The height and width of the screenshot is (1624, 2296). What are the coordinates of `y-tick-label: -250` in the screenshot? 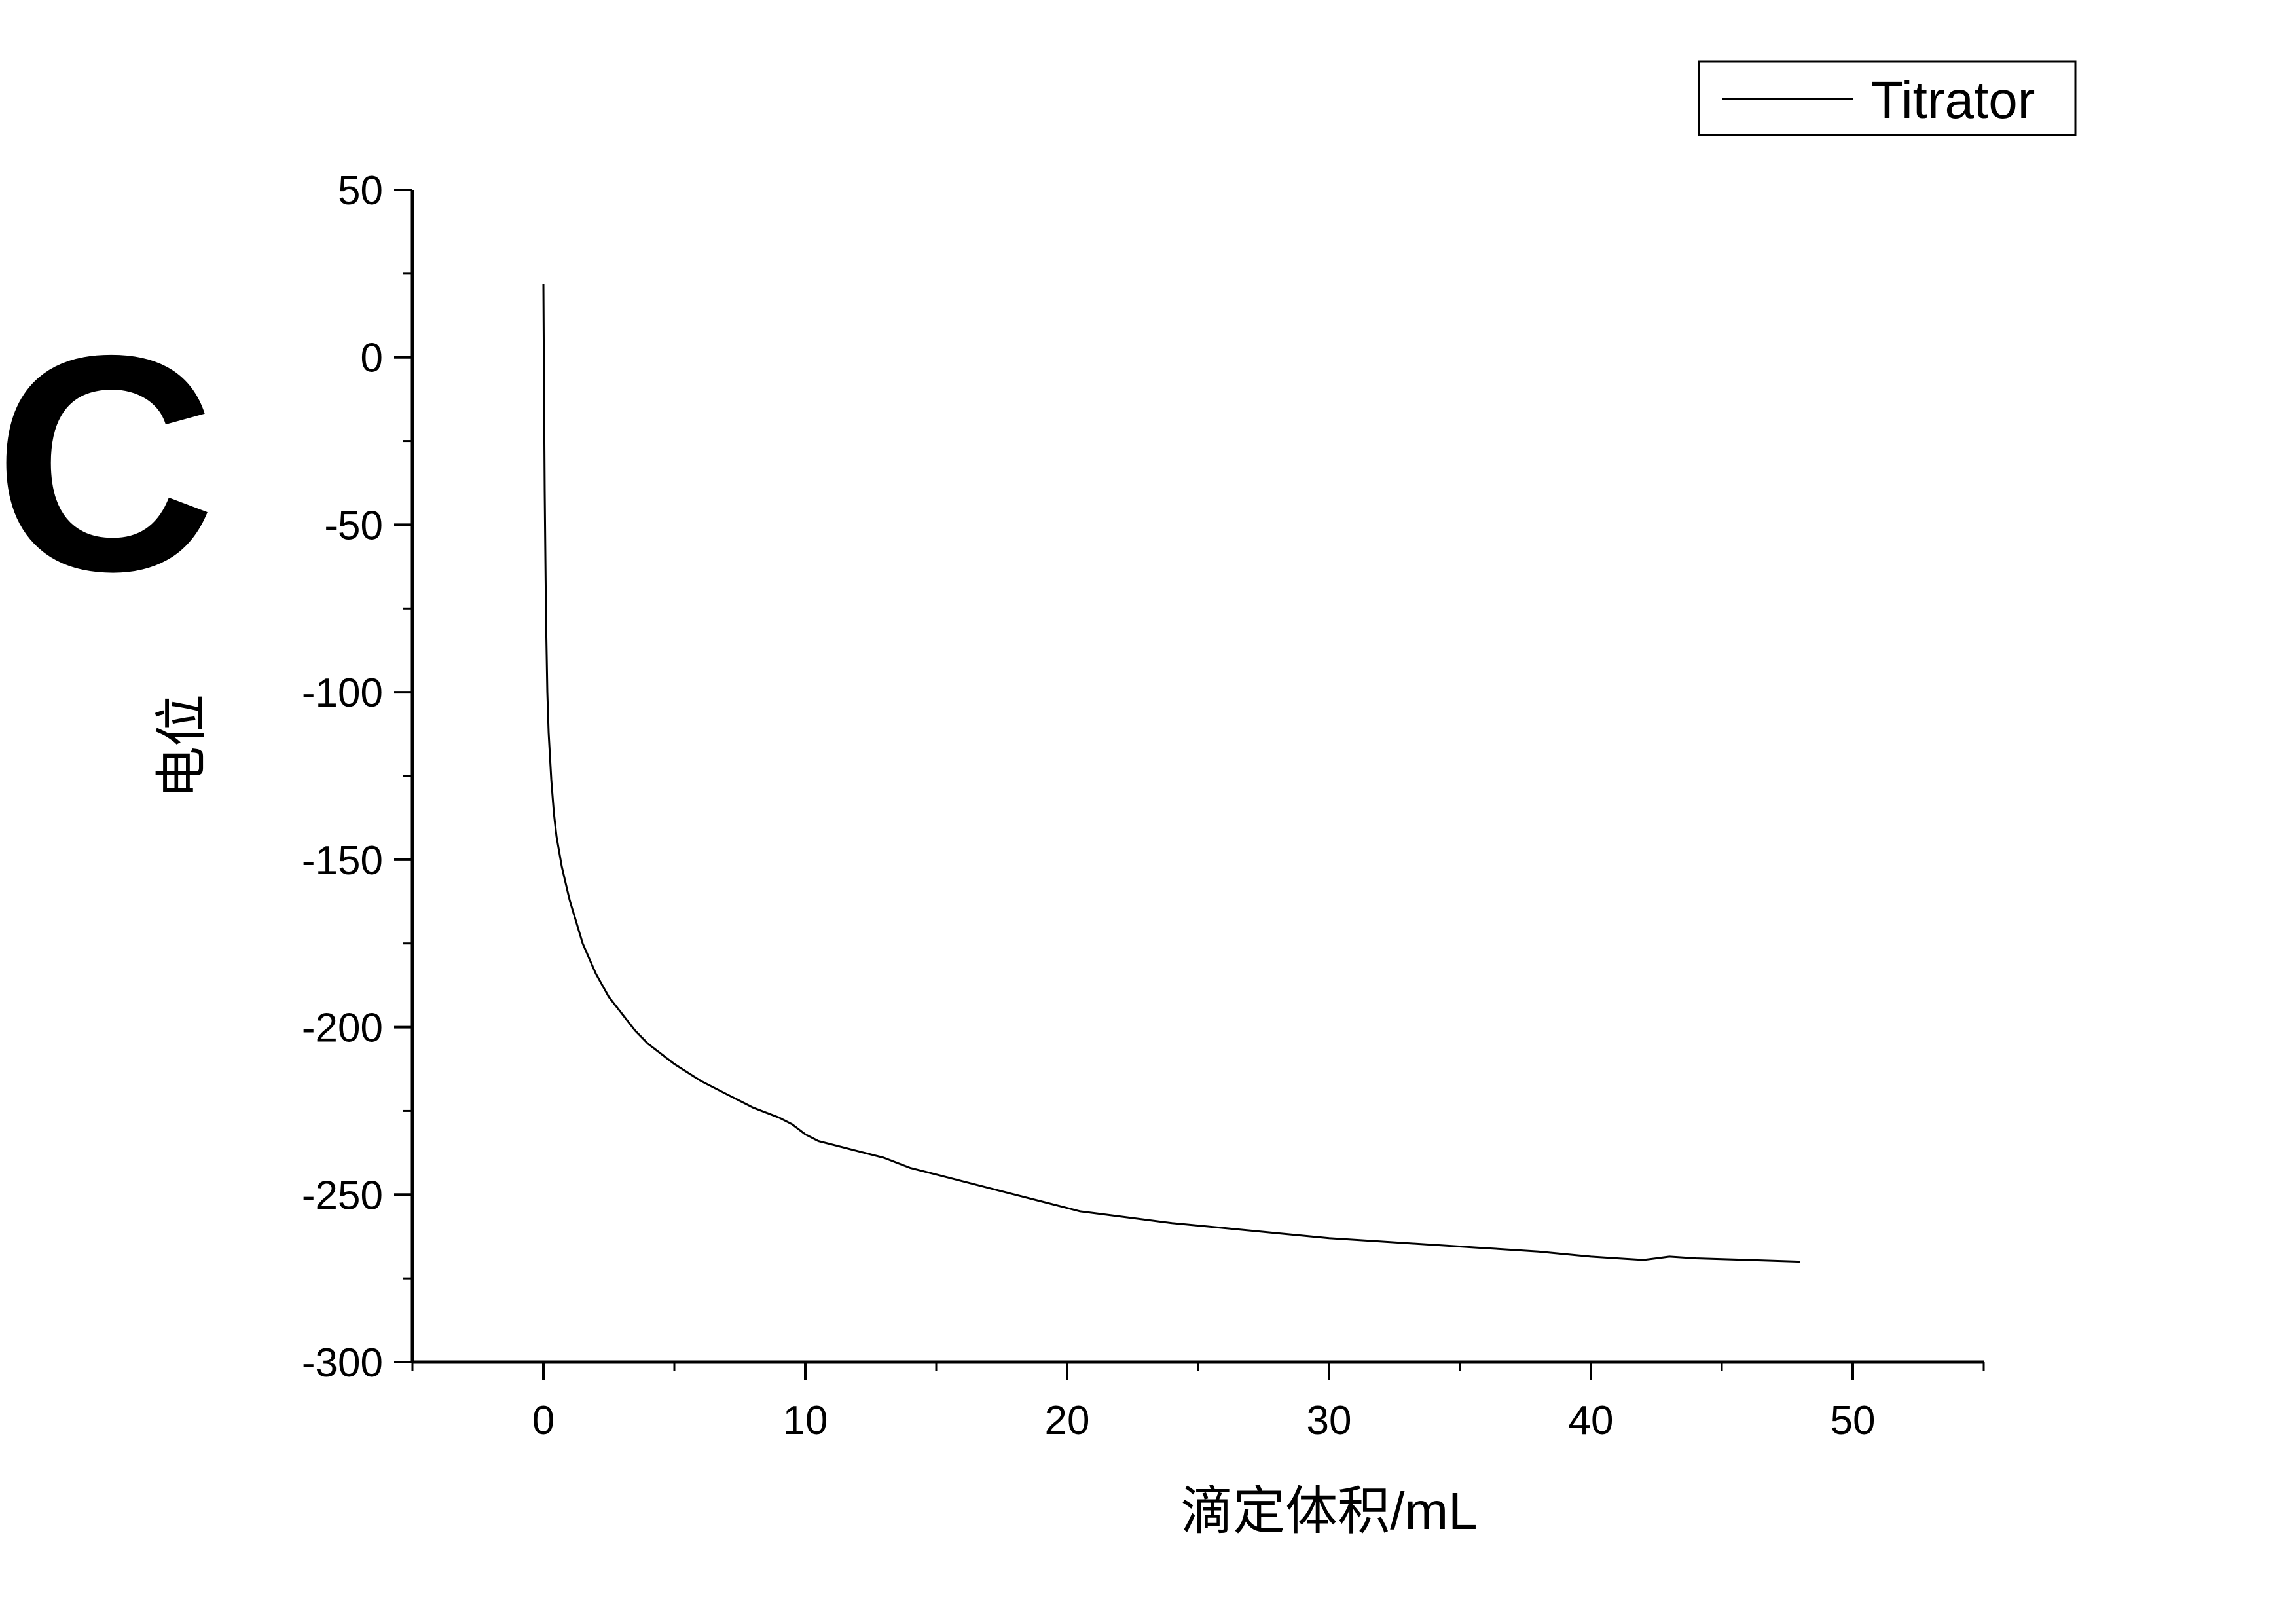 It's located at (342, 1195).